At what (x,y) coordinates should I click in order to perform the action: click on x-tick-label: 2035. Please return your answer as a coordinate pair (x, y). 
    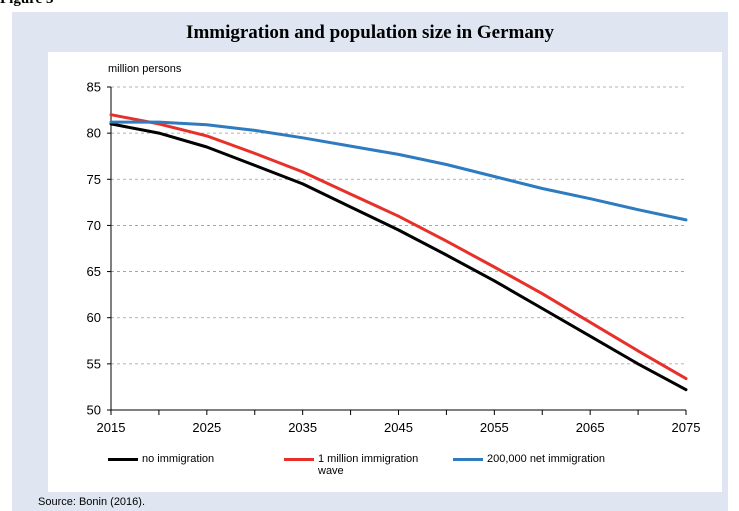
    Looking at the image, I should click on (302, 427).